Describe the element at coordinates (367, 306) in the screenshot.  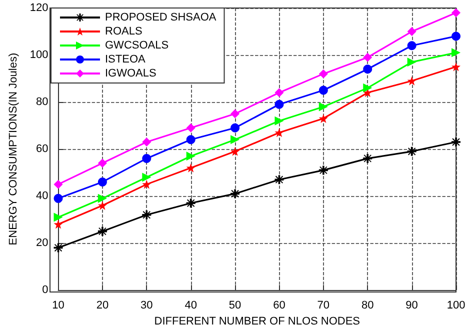
I see `x-tick-label: 80` at that location.